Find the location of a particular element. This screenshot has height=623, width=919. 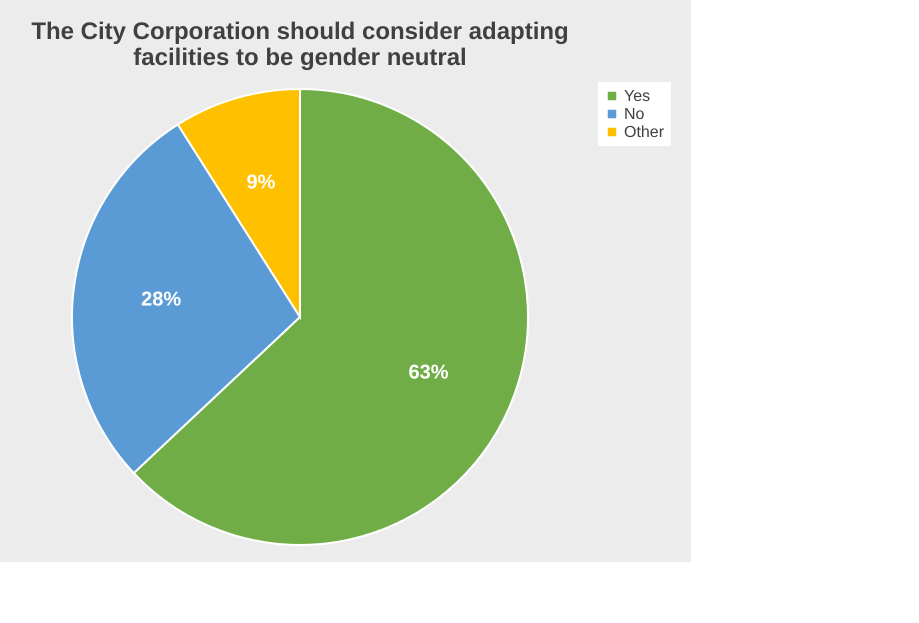

data-label: 9% is located at coordinates (261, 183).